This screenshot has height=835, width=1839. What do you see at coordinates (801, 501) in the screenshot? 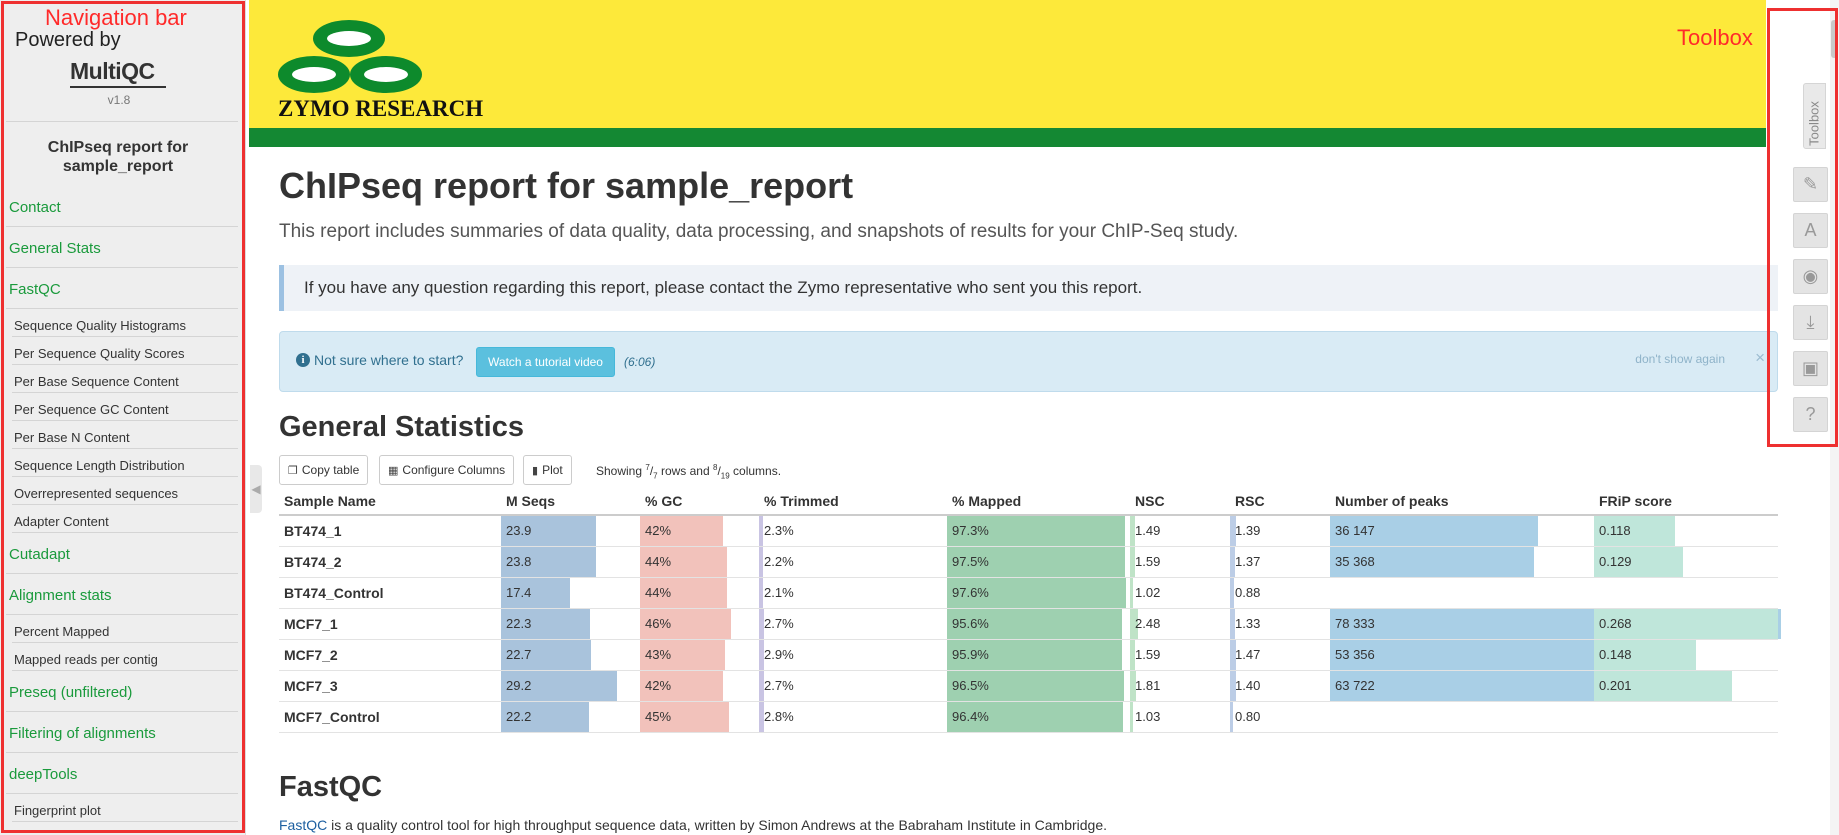
I see `column-header: % Trimmed` at bounding box center [801, 501].